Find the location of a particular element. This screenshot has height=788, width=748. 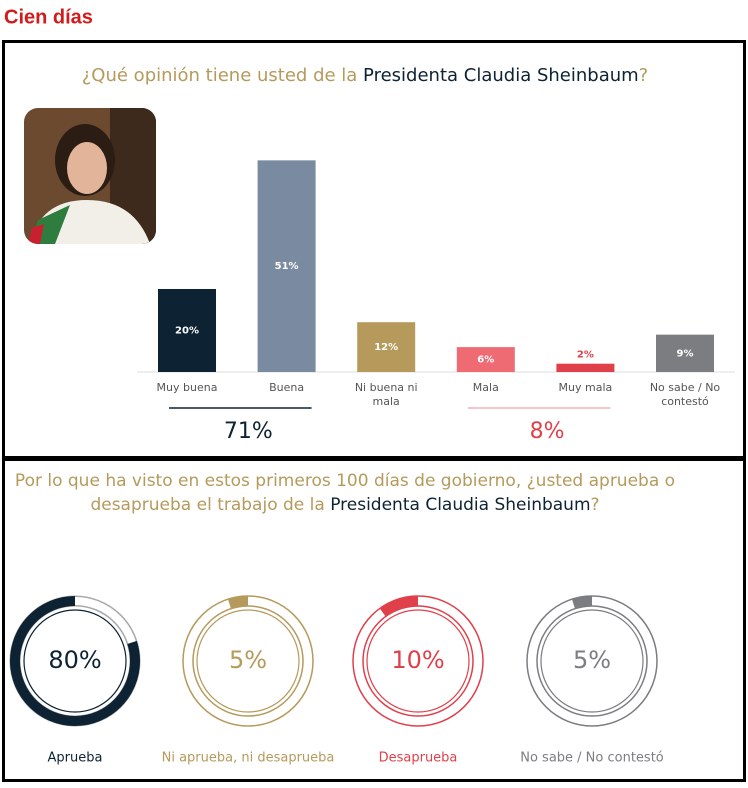

category-label-box: Buena is located at coordinates (287, 387).